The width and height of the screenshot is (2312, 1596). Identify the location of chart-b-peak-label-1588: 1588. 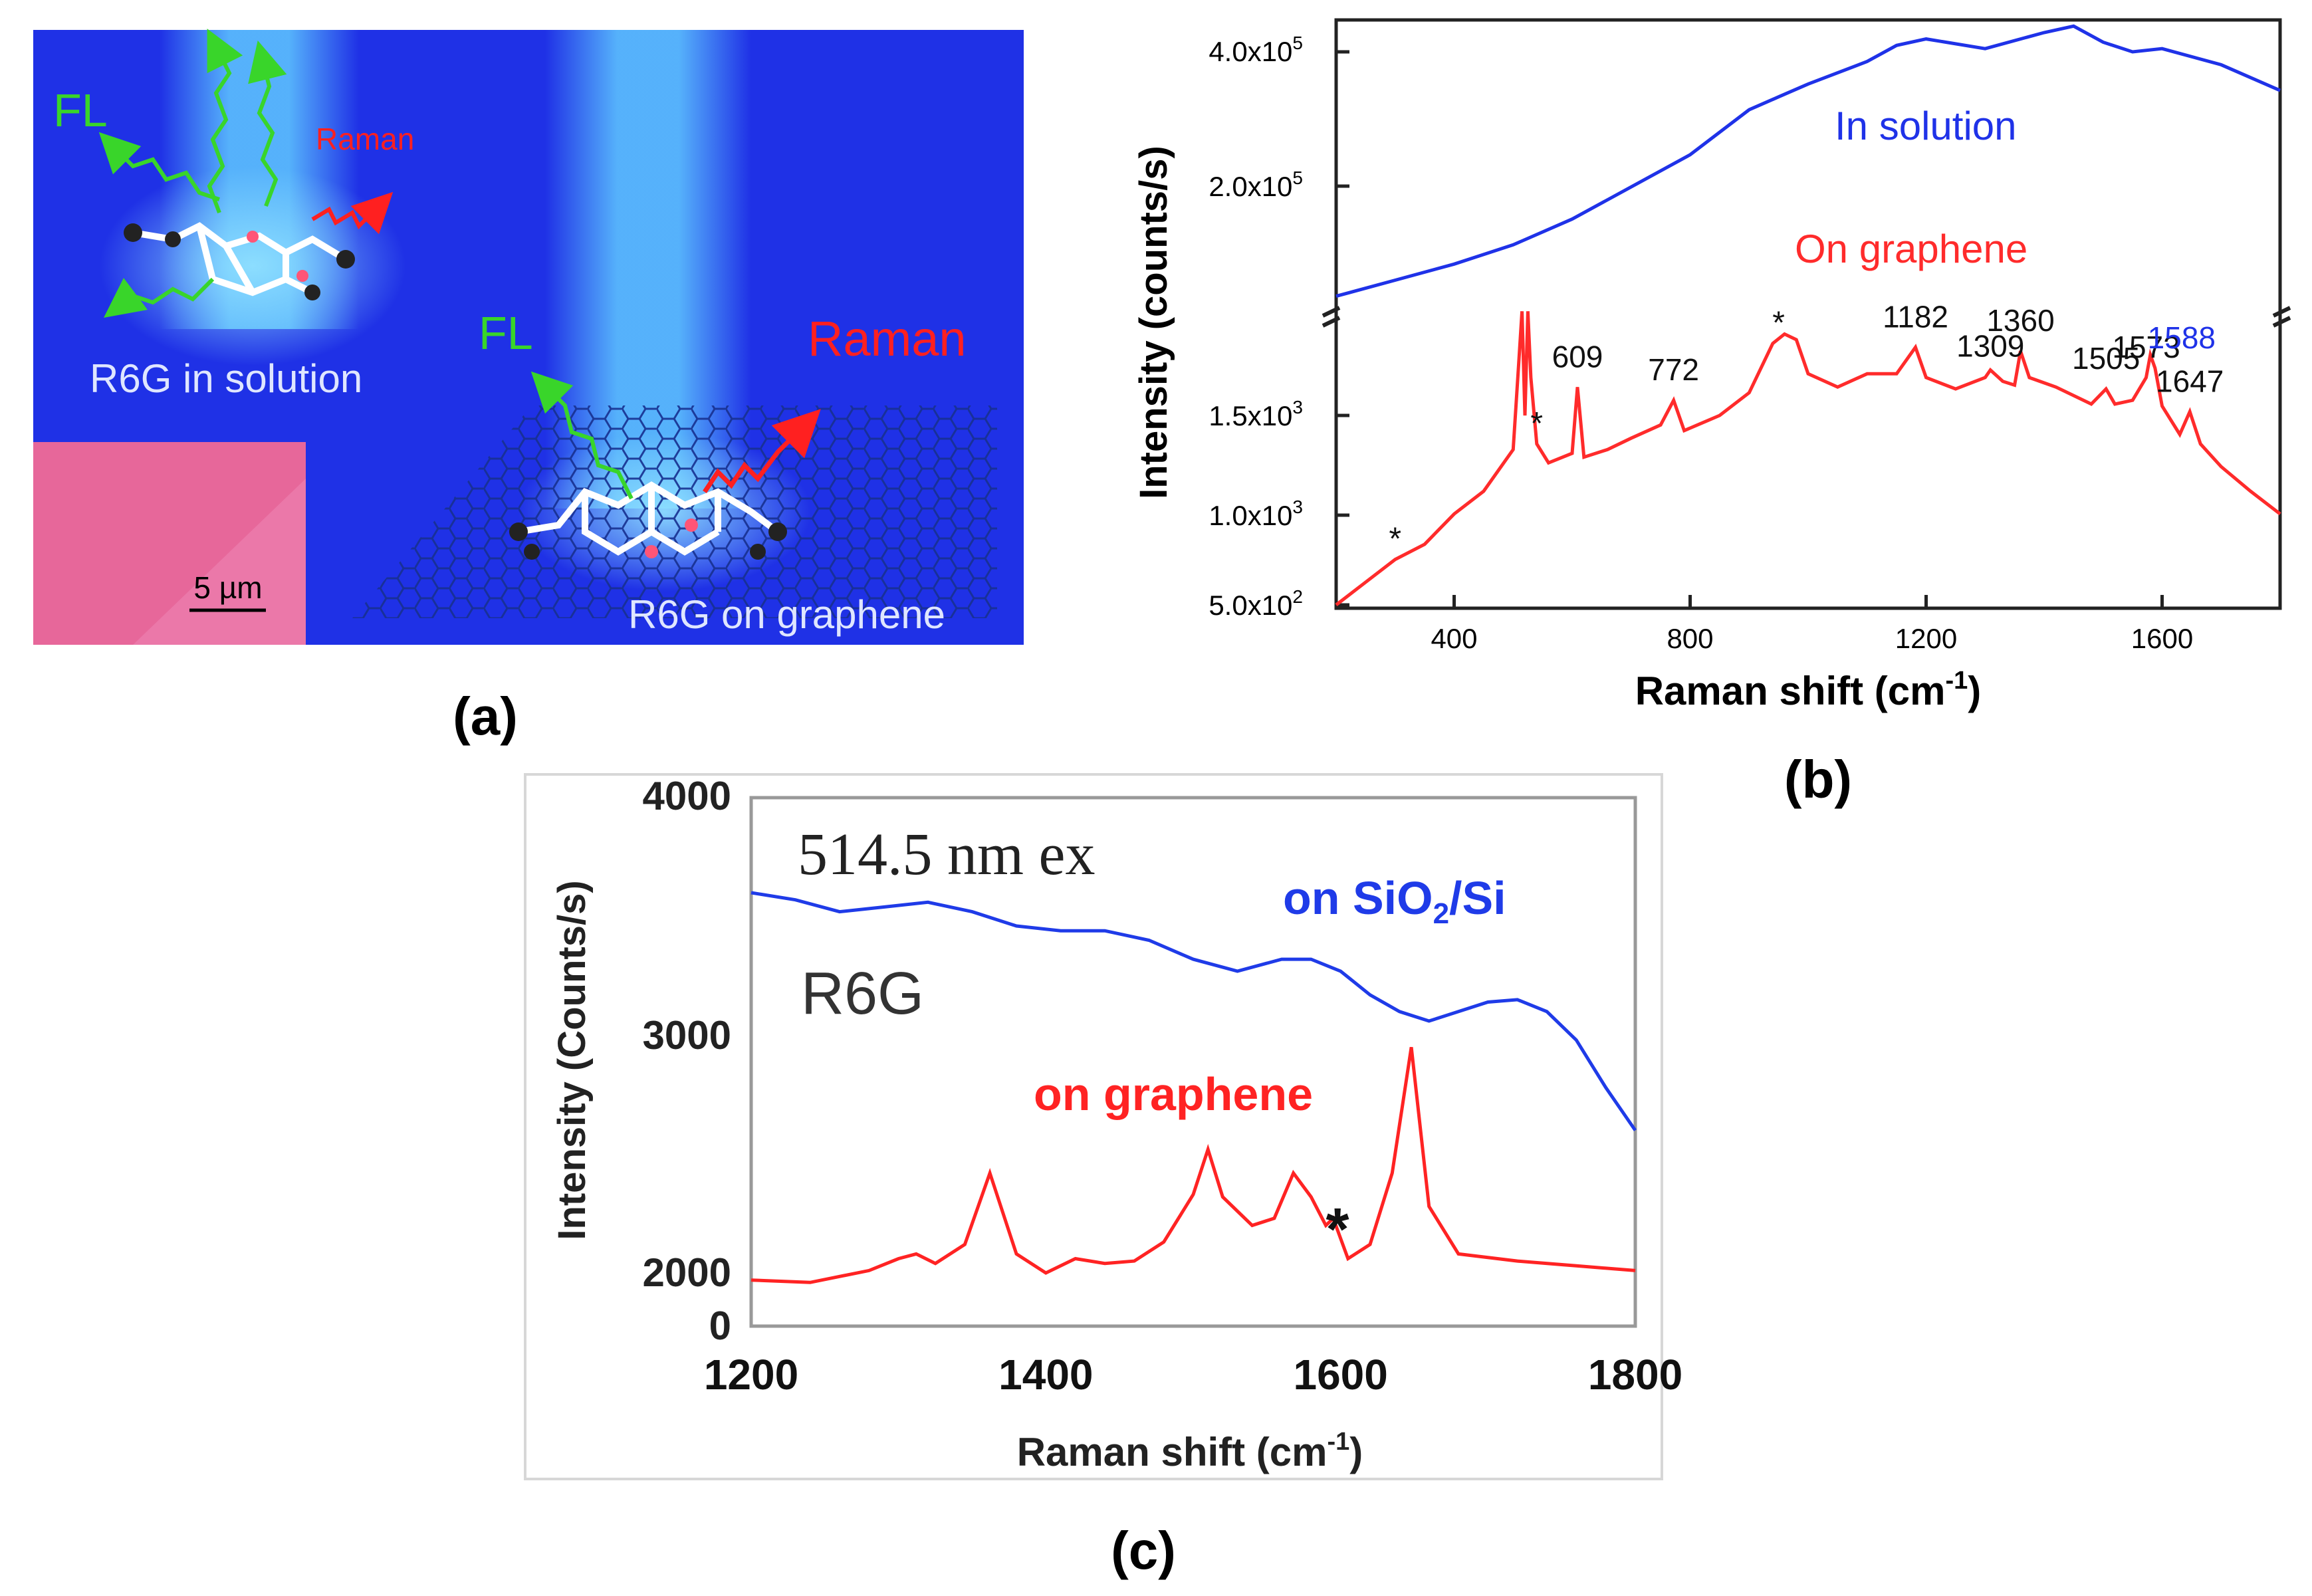
(2182, 337).